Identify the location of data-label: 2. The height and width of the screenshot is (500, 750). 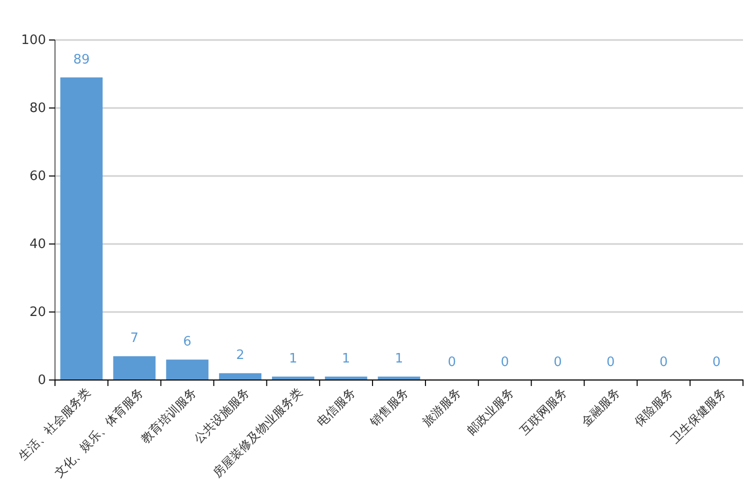
(240, 356).